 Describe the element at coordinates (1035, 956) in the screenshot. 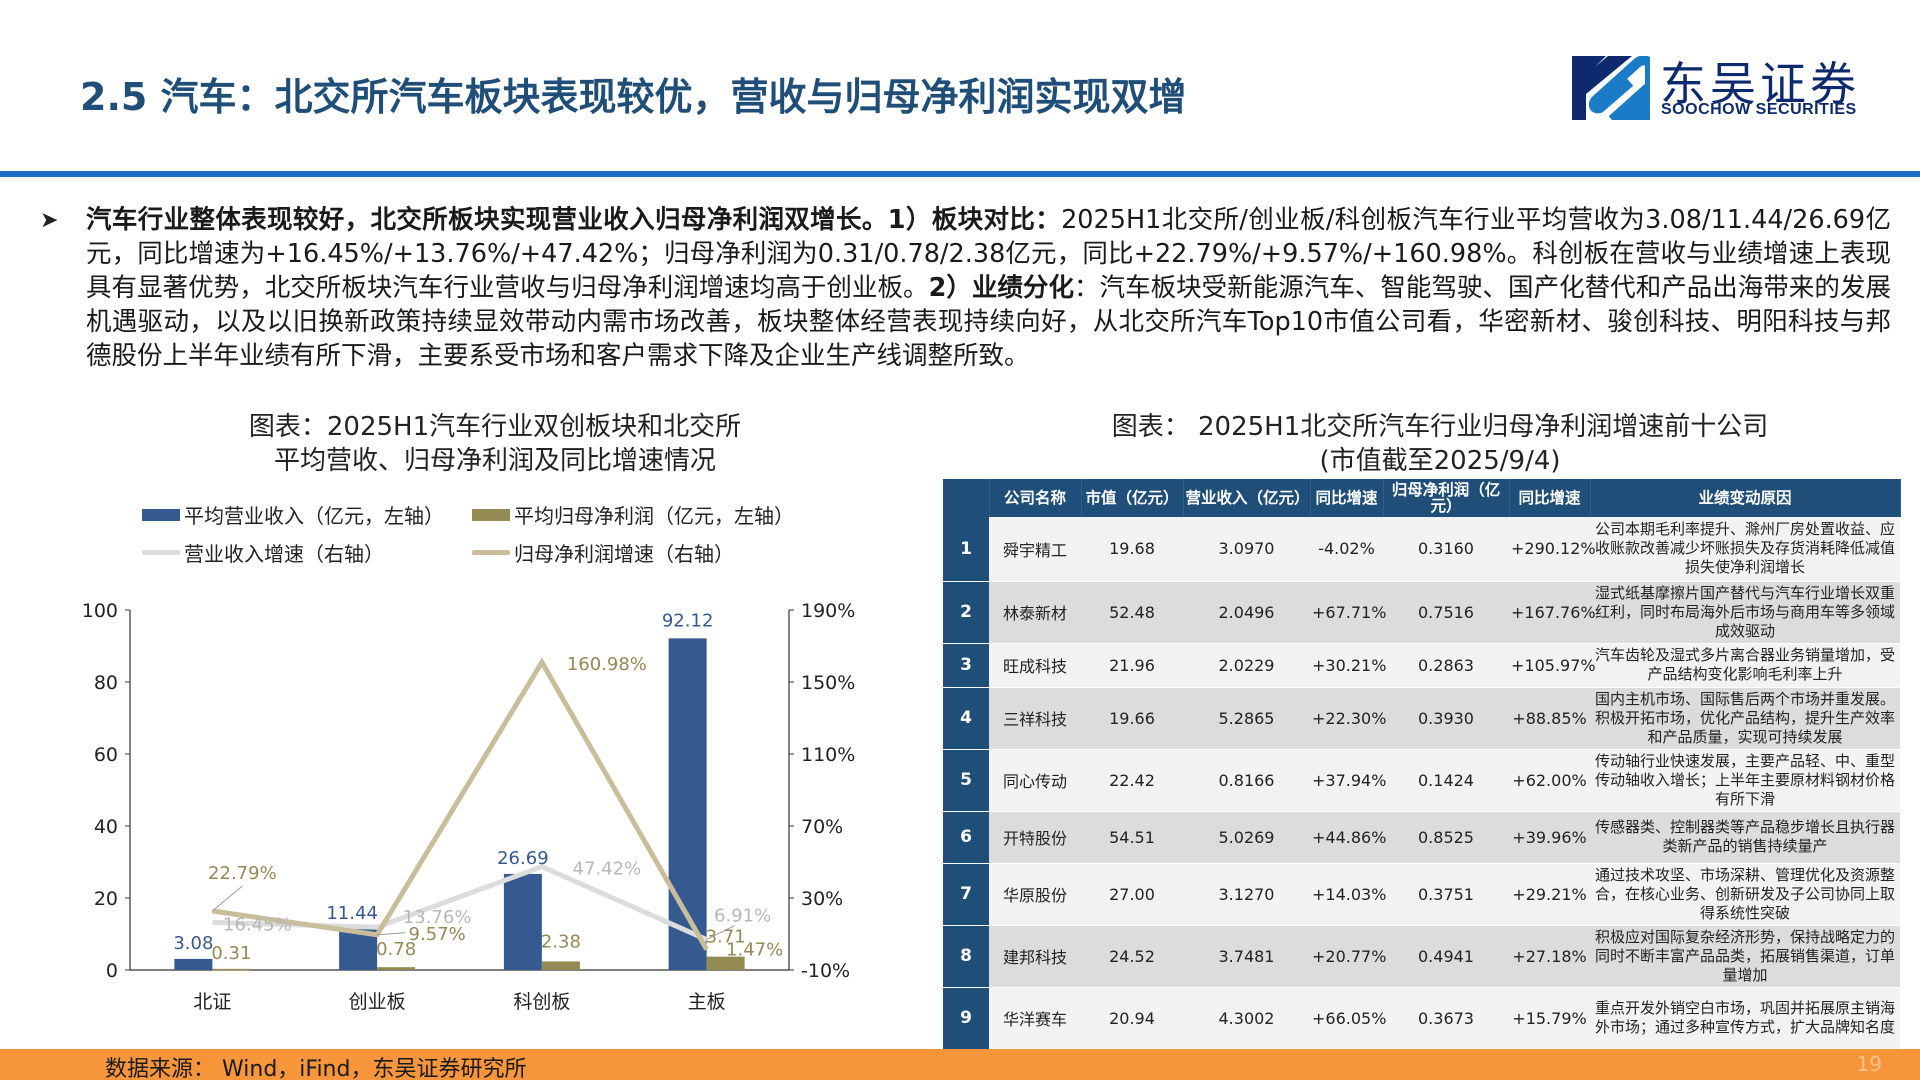

I see `company-name: 建邦科技` at that location.